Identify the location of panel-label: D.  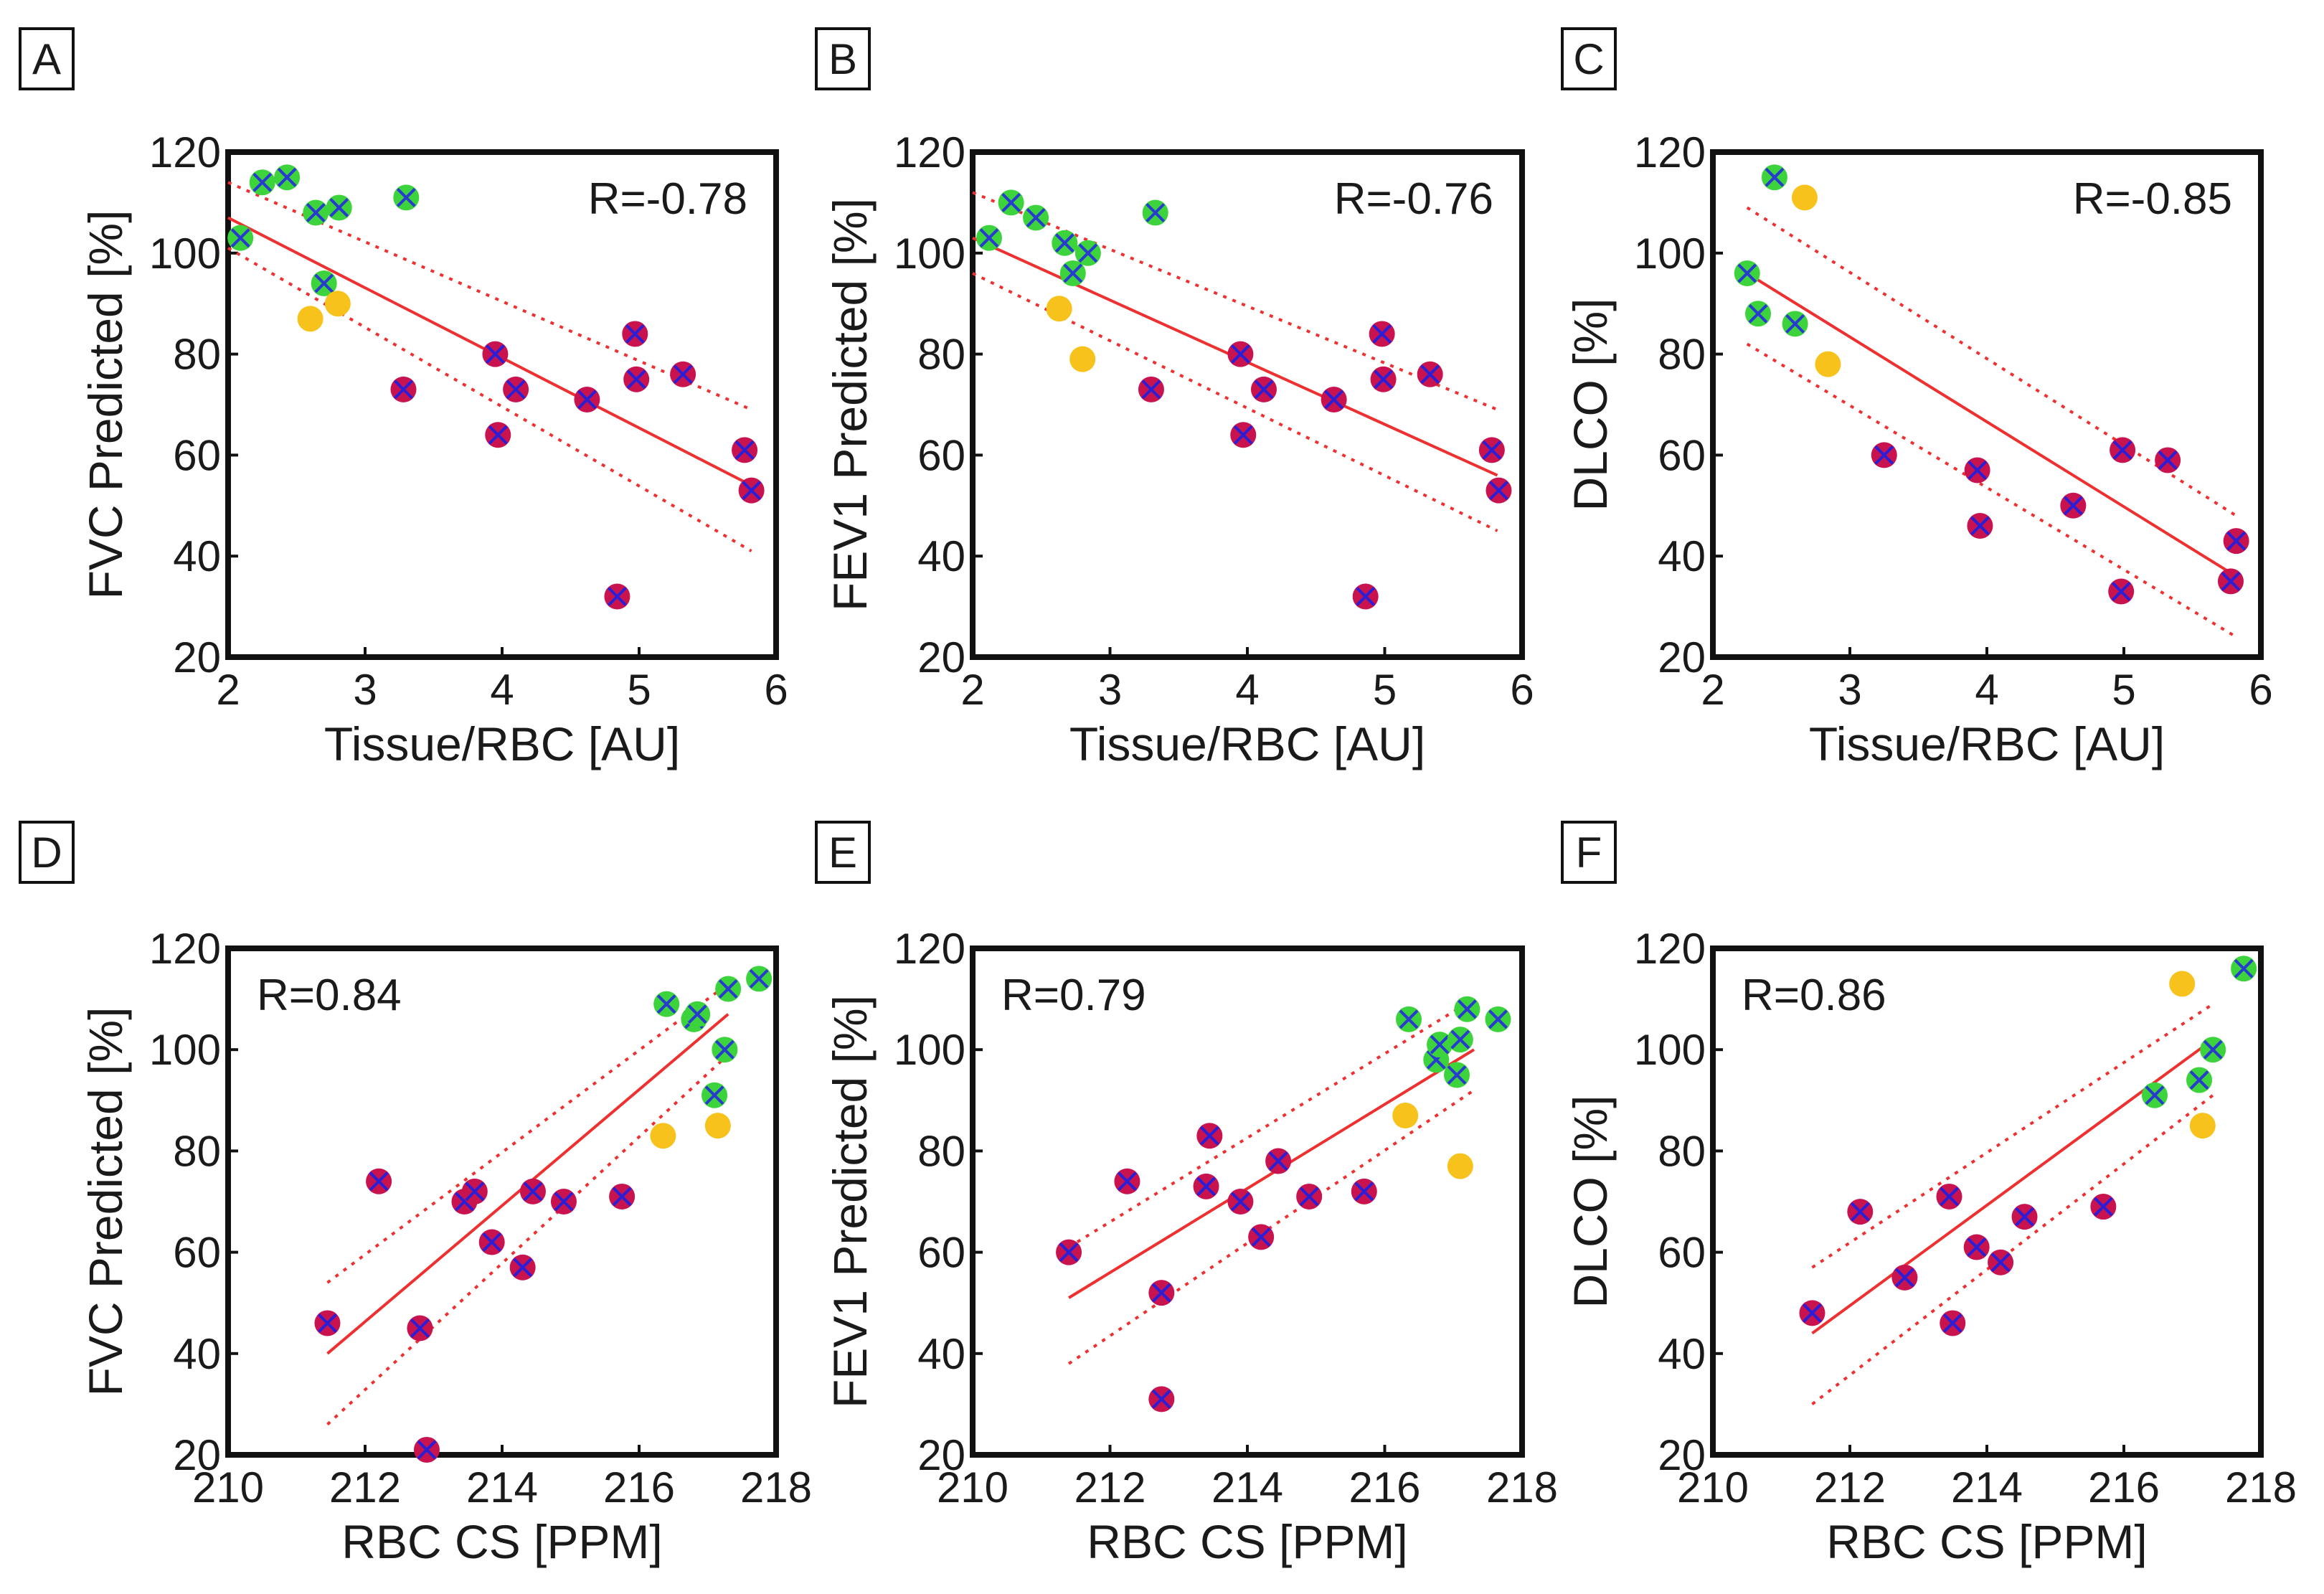
(46, 853).